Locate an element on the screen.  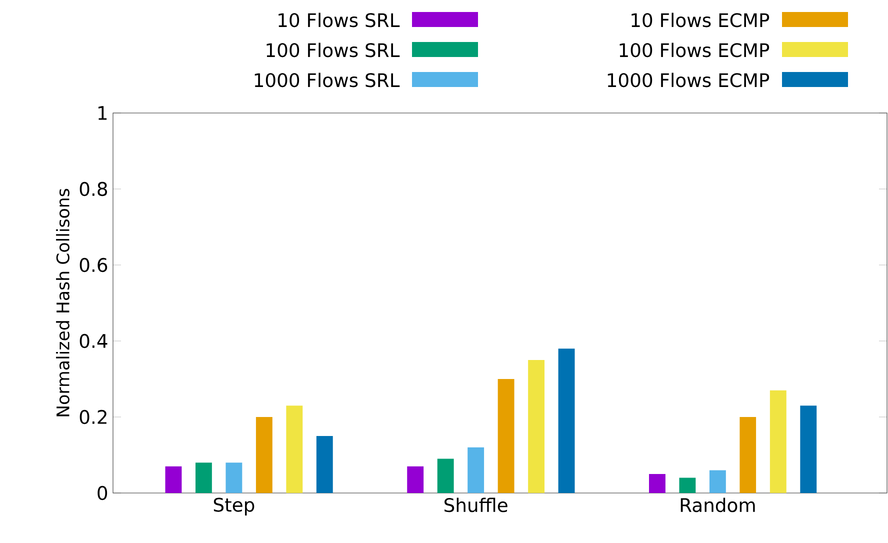
x-tick-label: Shuffle is located at coordinates (476, 505).